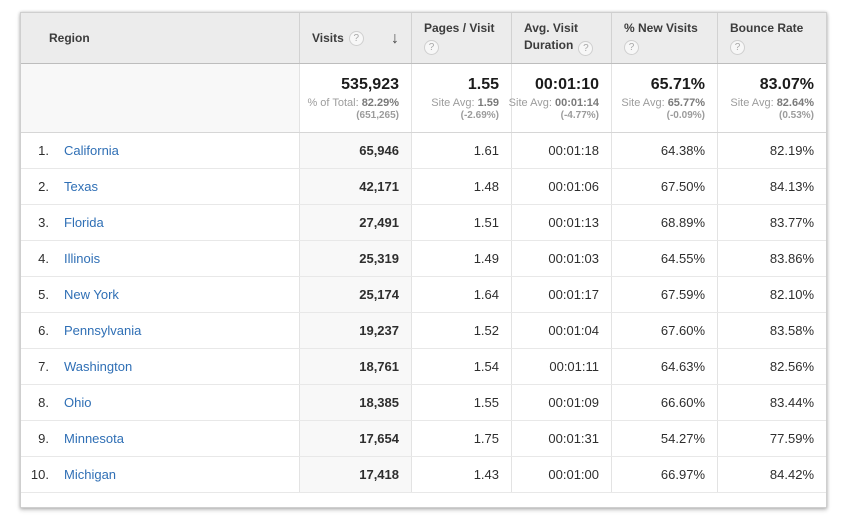 This screenshot has width=845, height=520. Describe the element at coordinates (665, 438) in the screenshot. I see `new-visits-cell: 54.27%` at that location.